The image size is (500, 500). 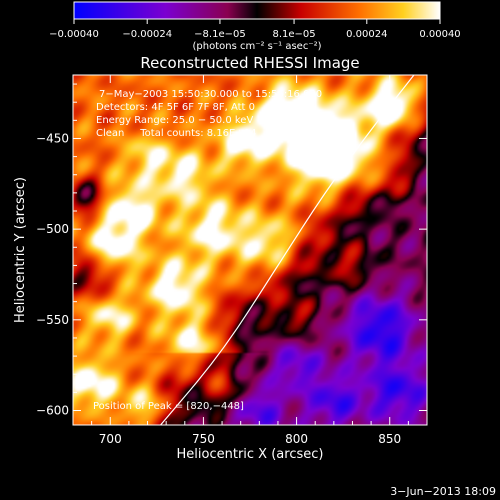 I want to click on annotation-time: 7−May−2003 15:50:30.000 to 15:56:16.000, so click(x=210, y=94).